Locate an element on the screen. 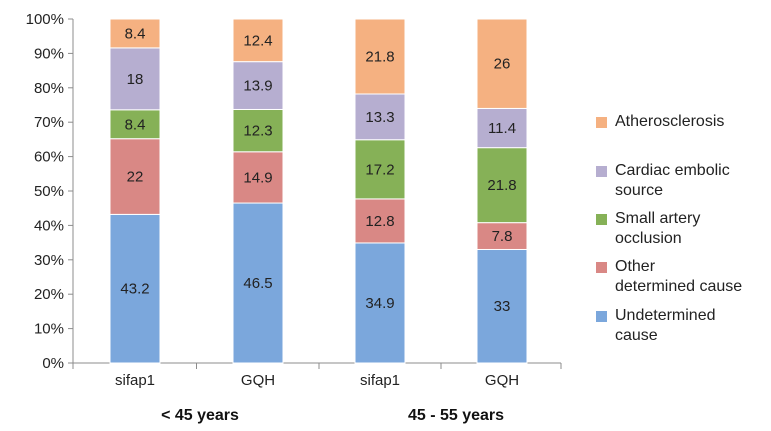 The height and width of the screenshot is (431, 771). data-label: 11.4 is located at coordinates (502, 128).